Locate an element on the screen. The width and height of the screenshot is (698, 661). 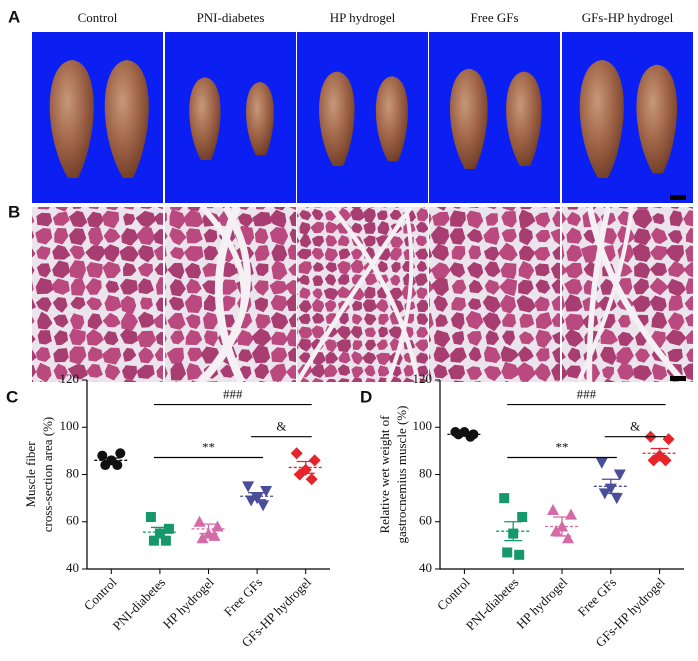
y-tick-label: 40 is located at coordinates (425, 567).